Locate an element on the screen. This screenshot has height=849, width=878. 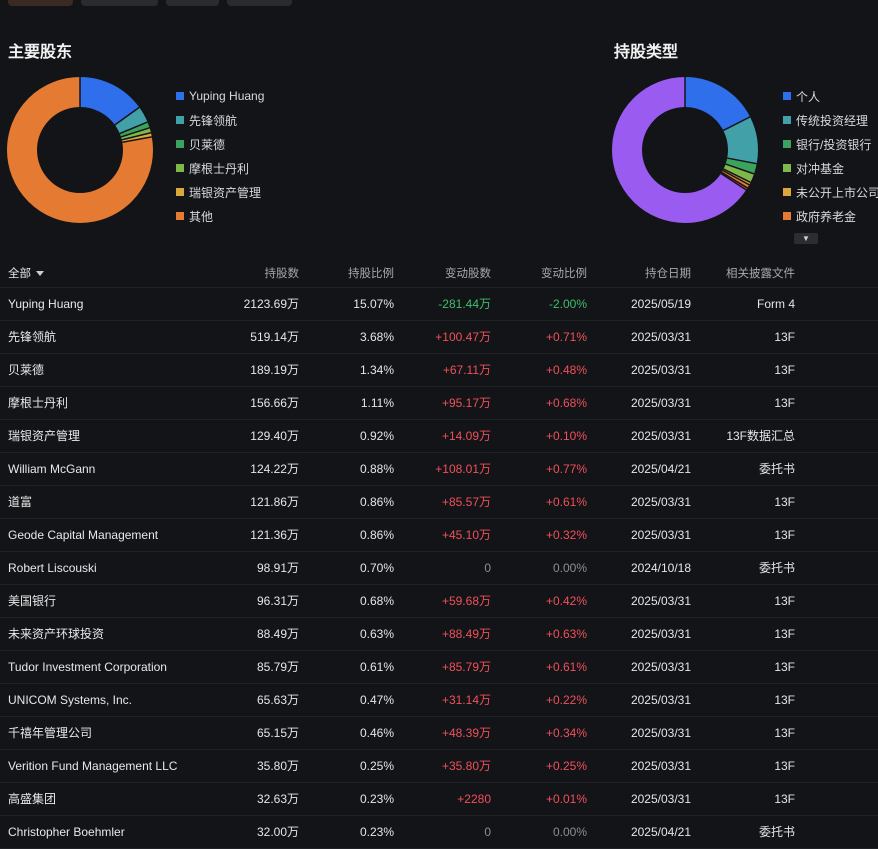
cell-change: +48.39万 is located at coordinates (466, 733).